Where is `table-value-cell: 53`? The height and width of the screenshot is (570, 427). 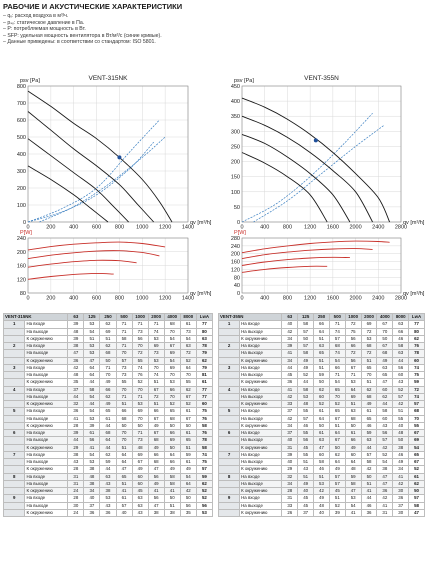 table-value-cell: 53 is located at coordinates (92, 324).